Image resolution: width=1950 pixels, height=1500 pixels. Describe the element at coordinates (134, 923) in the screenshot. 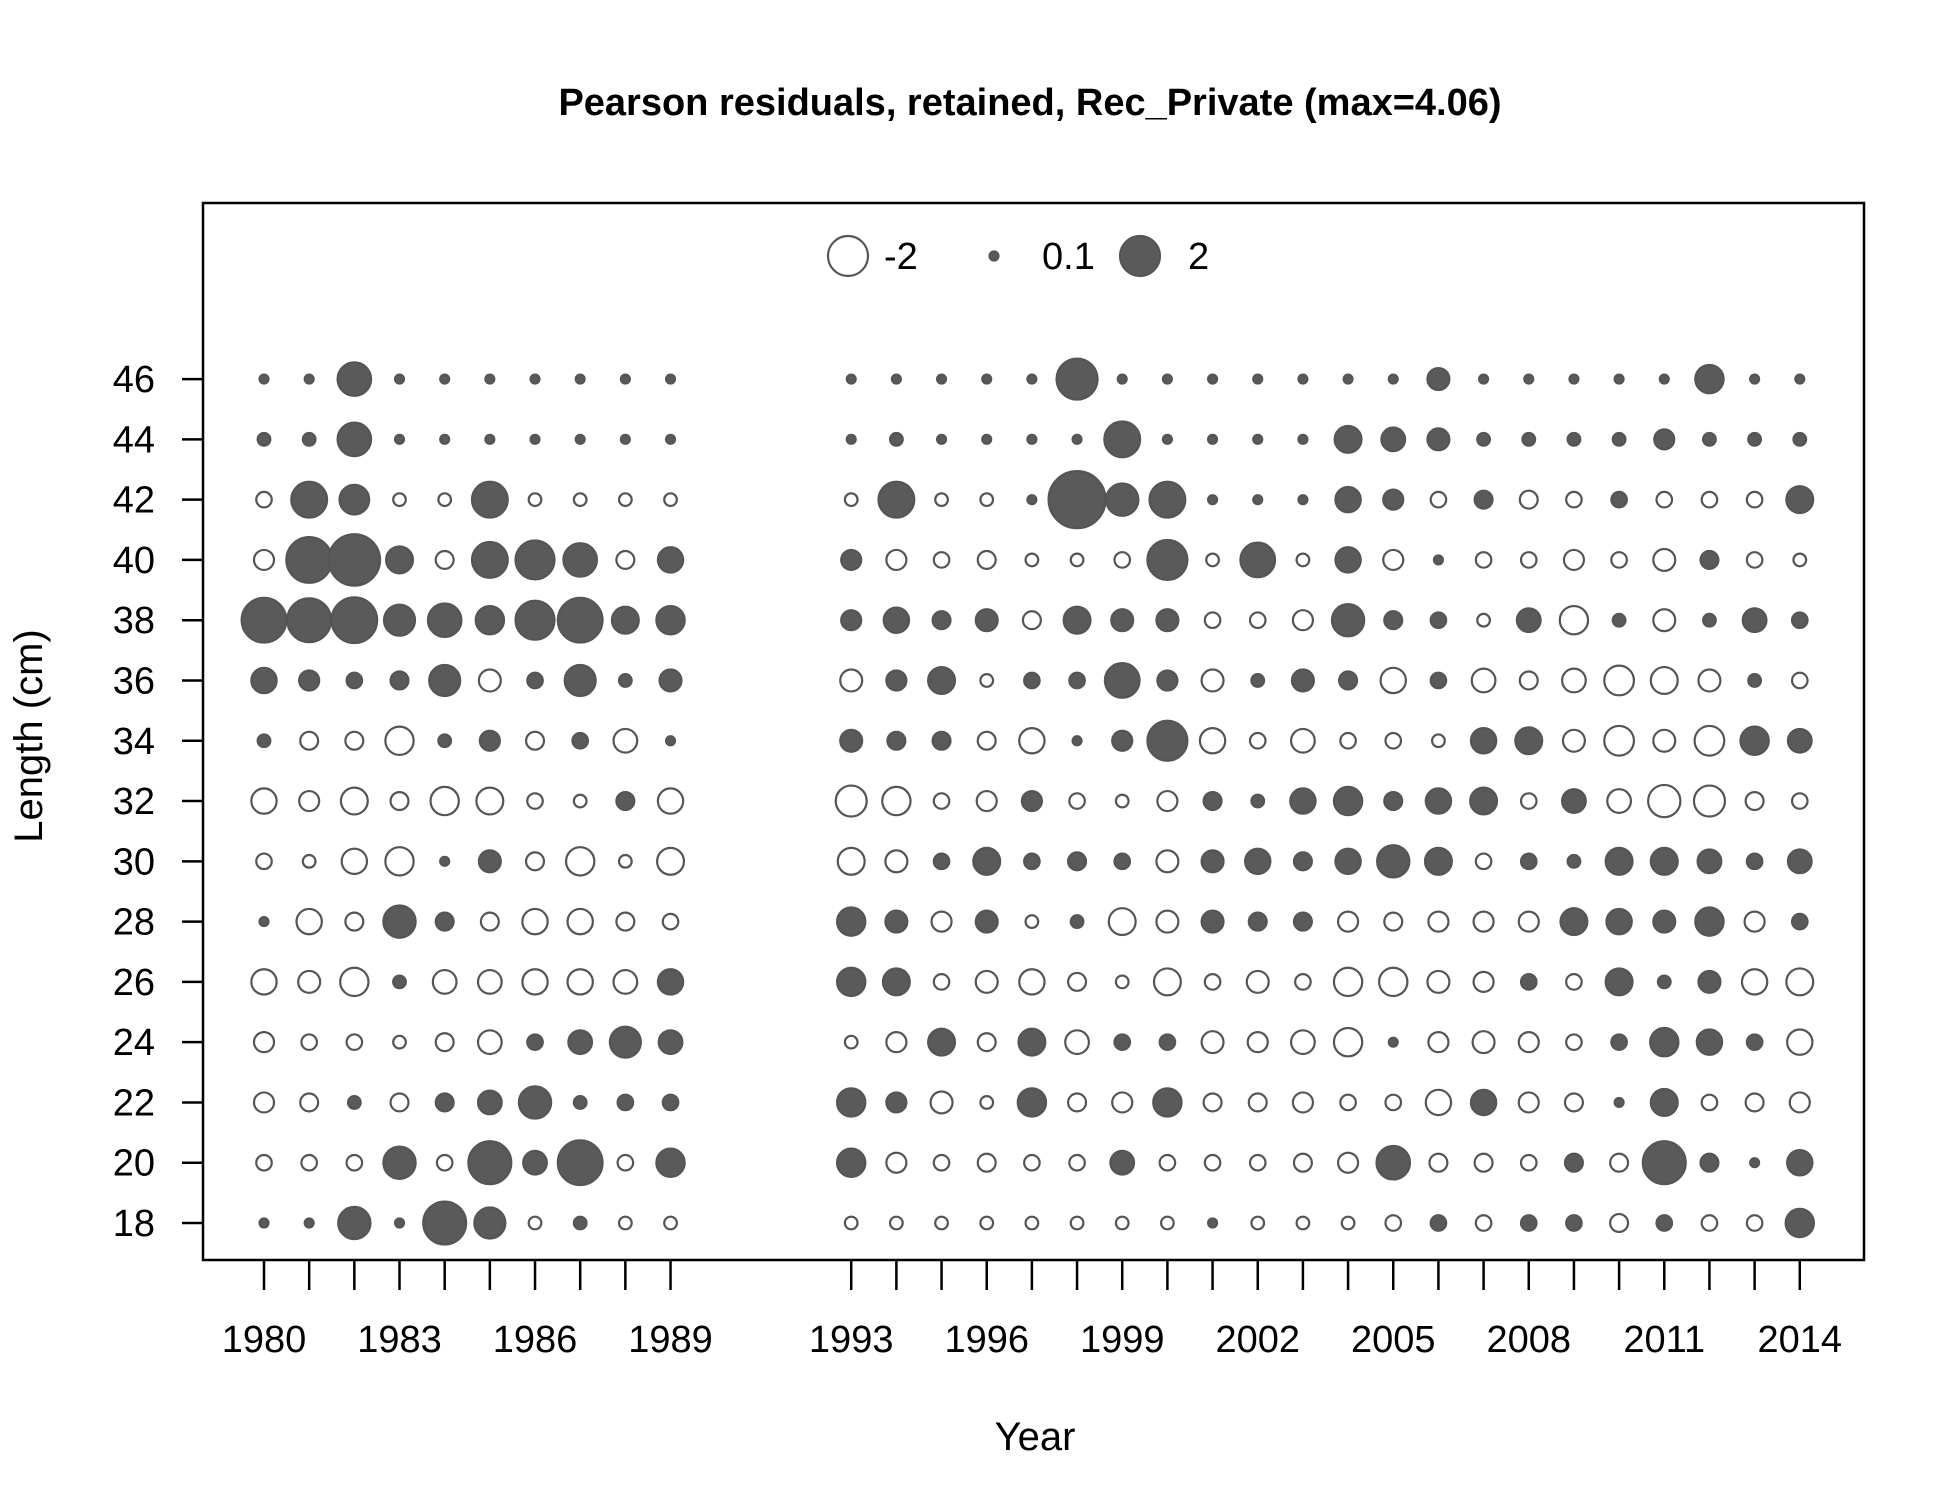

I see `y-tick-label: 28` at that location.